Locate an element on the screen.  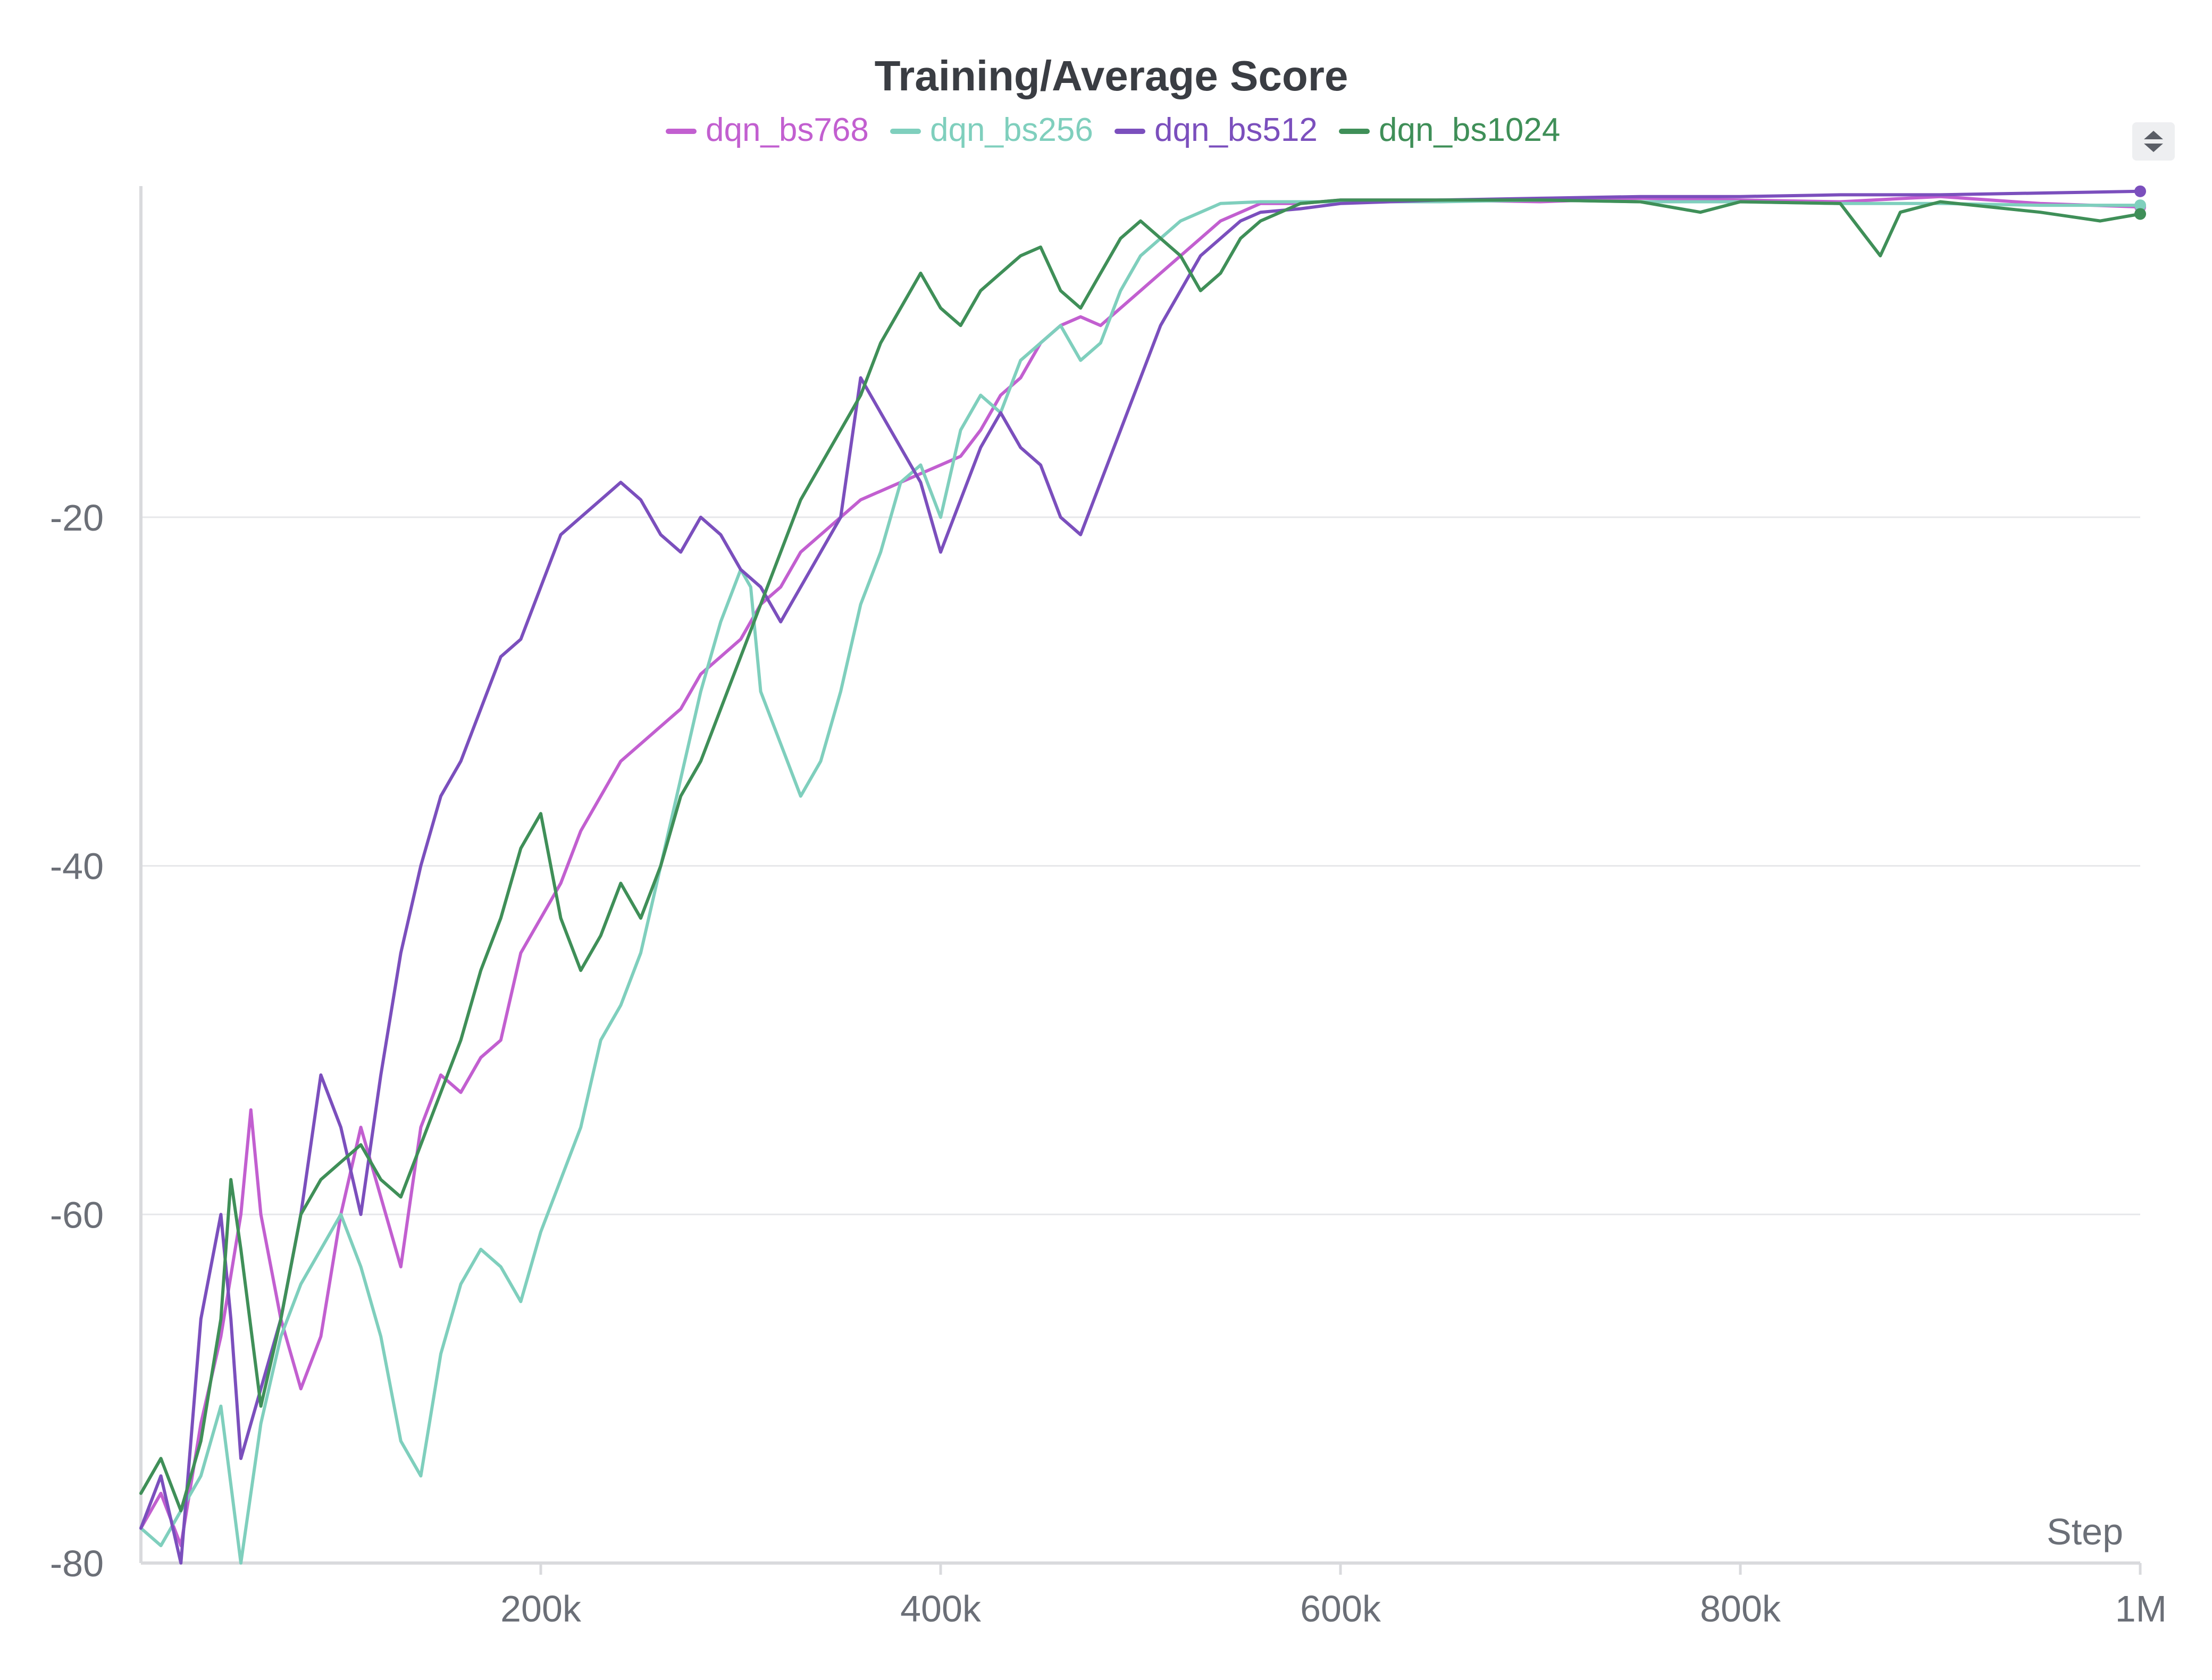
legend-scroll-button is located at coordinates (2153, 141).